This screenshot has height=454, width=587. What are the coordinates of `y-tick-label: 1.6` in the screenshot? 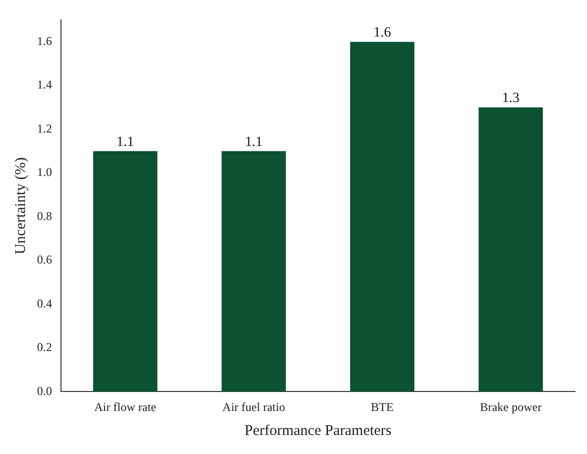 It's located at (44, 41).